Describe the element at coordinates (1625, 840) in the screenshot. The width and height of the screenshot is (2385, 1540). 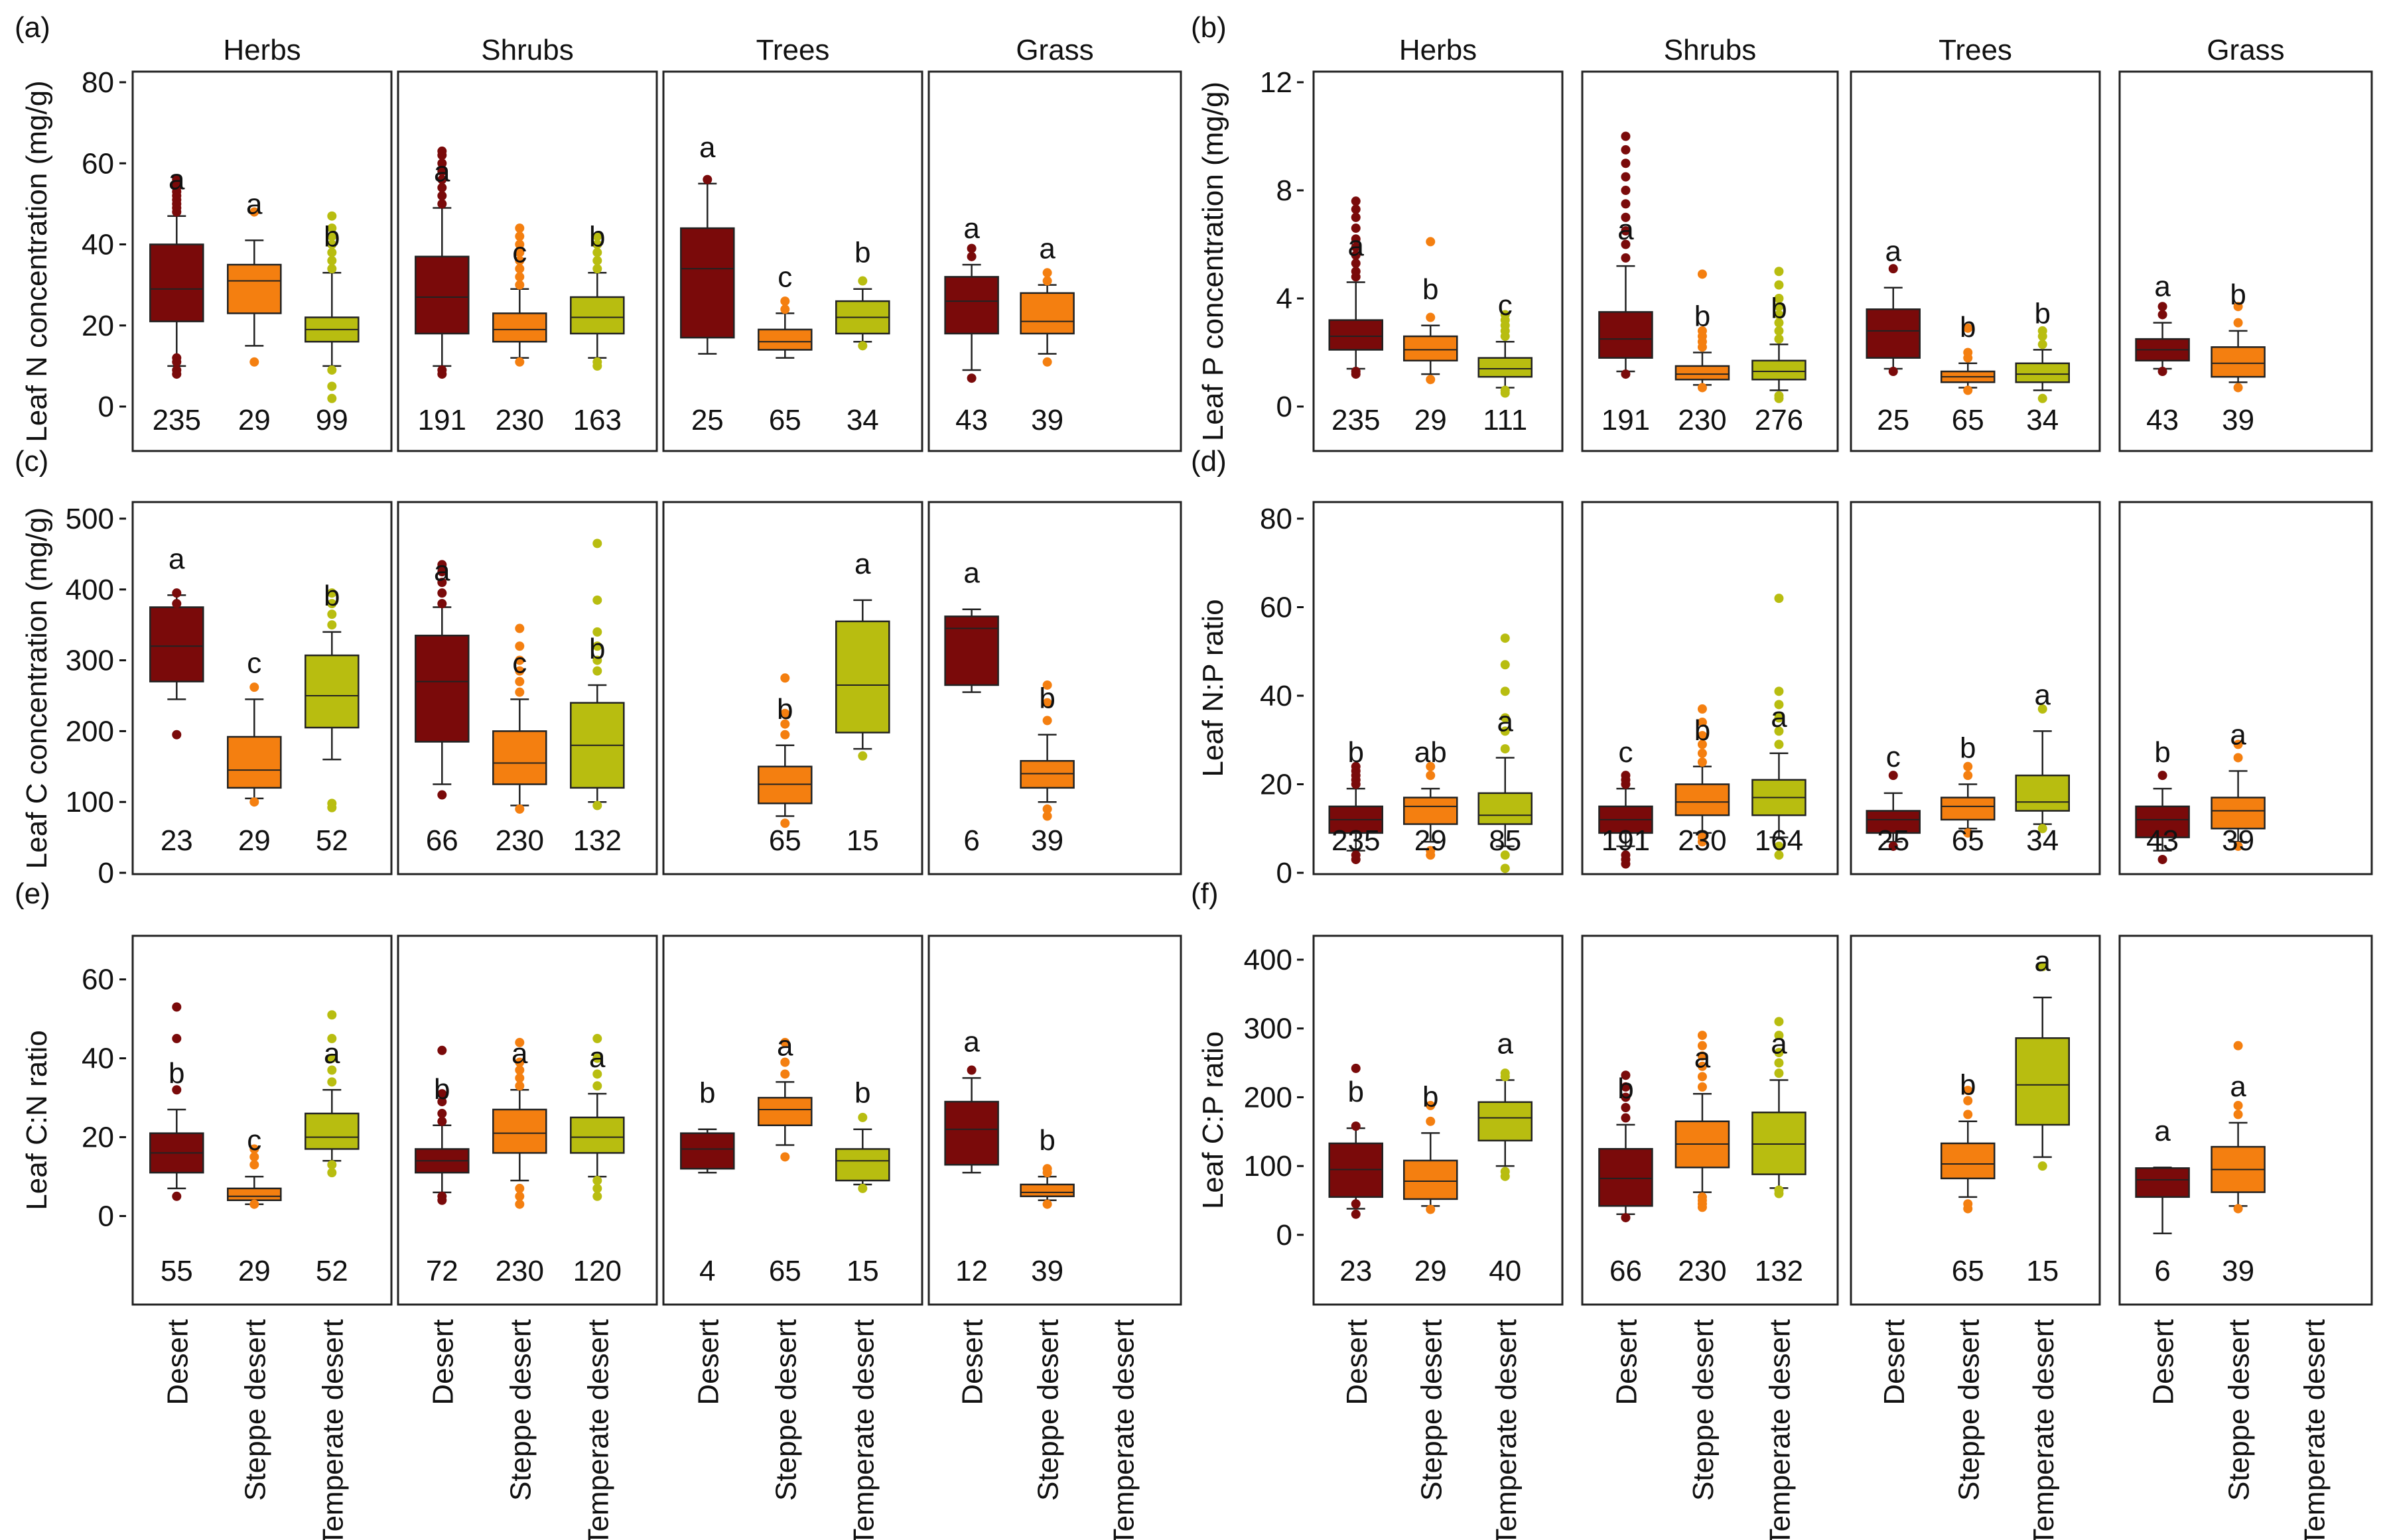
I see `sample-size: 191` at that location.